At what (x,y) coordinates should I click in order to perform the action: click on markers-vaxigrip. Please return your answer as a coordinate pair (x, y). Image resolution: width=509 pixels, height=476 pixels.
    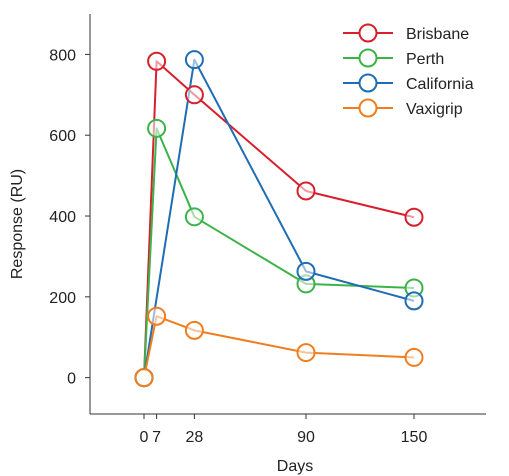
    Looking at the image, I should click on (279, 347).